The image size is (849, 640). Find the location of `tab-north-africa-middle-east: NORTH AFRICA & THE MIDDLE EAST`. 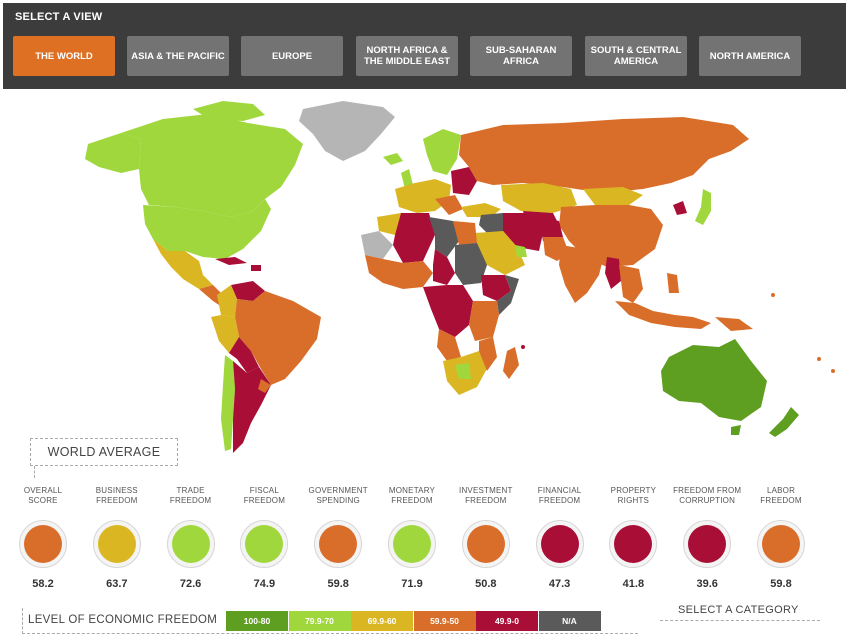

tab-north-africa-middle-east: NORTH AFRICA & THE MIDDLE EAST is located at coordinates (407, 56).